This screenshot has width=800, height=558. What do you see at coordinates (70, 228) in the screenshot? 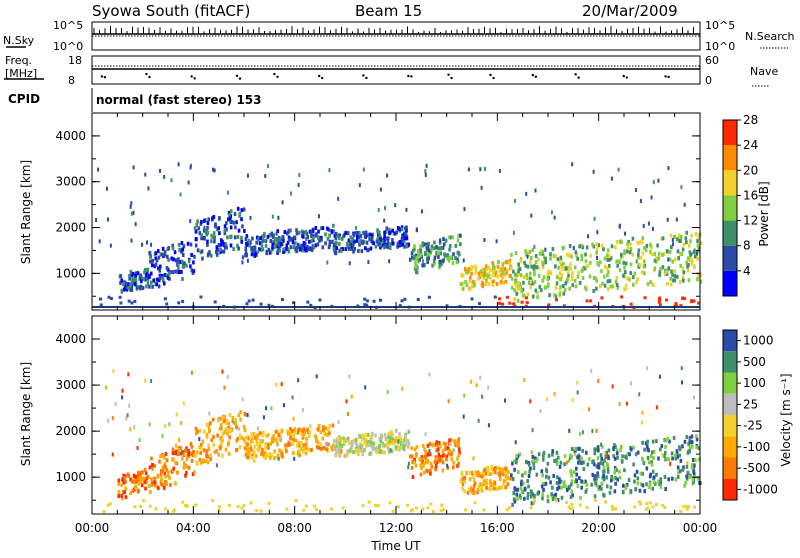
I see `y-tick-label: 2000` at bounding box center [70, 228].